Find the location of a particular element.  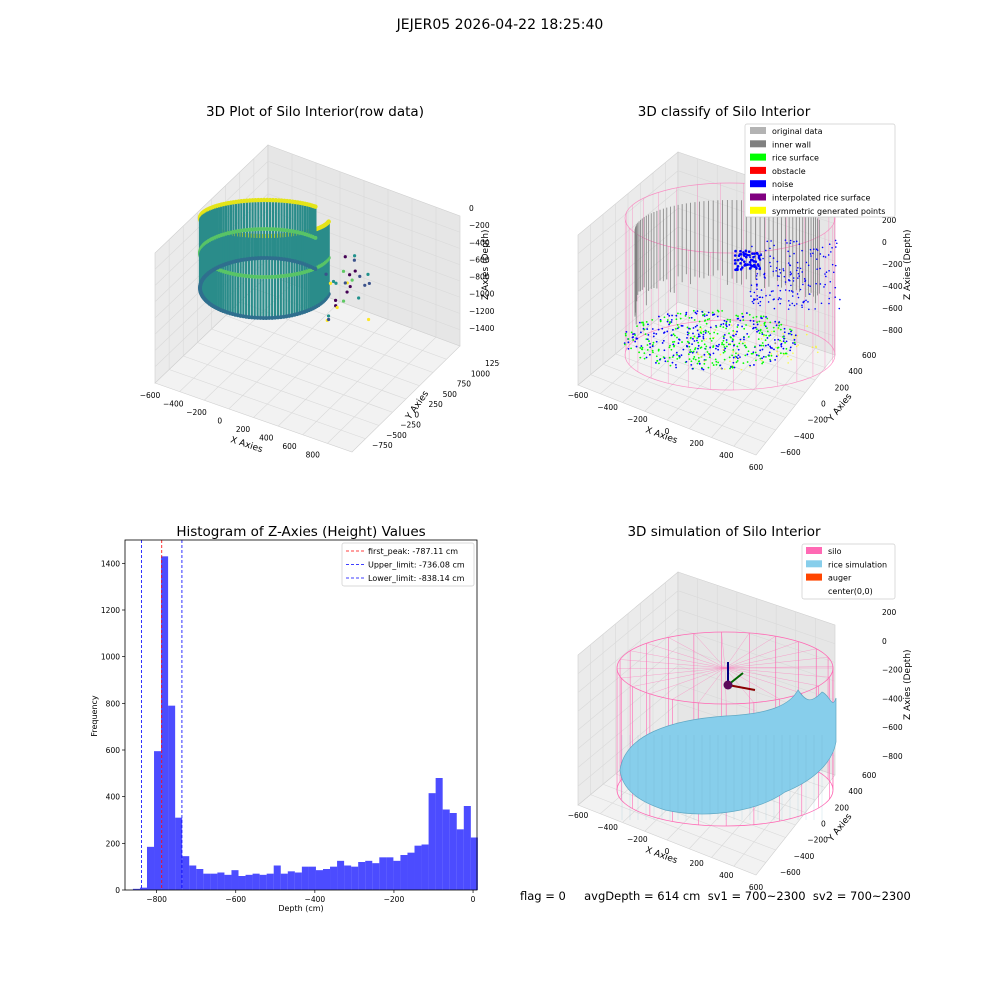

x-tick-label: 0 is located at coordinates (219, 421).